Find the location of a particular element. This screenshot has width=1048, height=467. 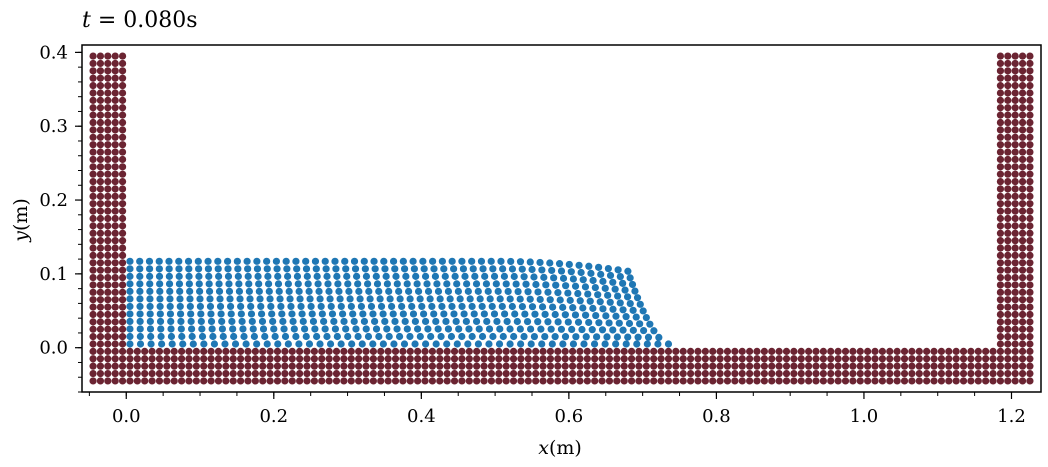

x-axis-label-unit: (m) is located at coordinates (565, 448).